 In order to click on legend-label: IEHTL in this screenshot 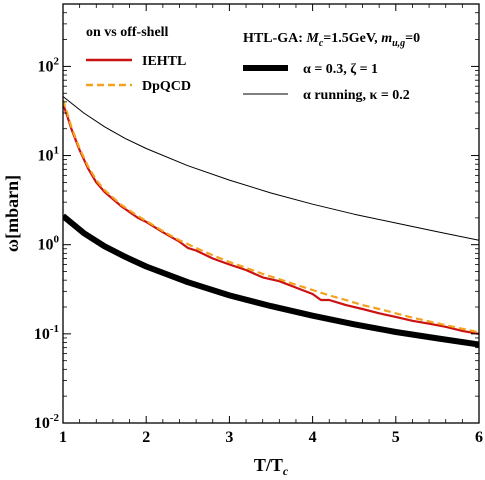, I will do `click(164, 61)`.